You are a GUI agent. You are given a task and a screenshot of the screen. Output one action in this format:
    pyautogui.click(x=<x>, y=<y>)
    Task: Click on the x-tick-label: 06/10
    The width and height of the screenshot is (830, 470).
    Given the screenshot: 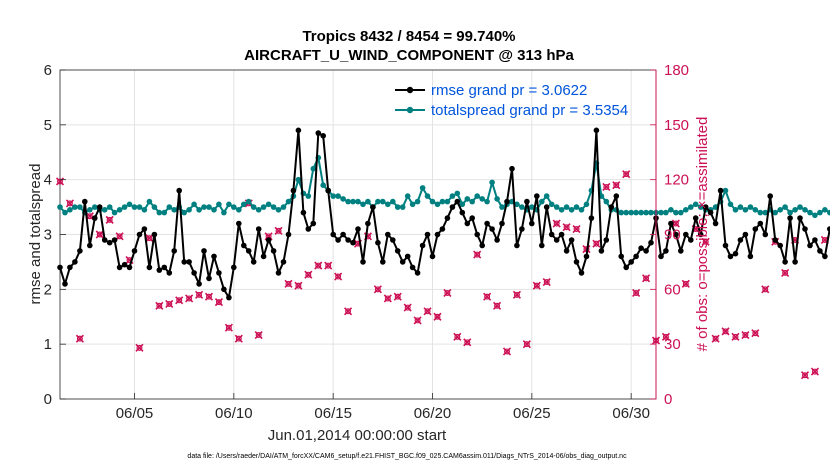 What is the action you would take?
    pyautogui.click(x=234, y=413)
    